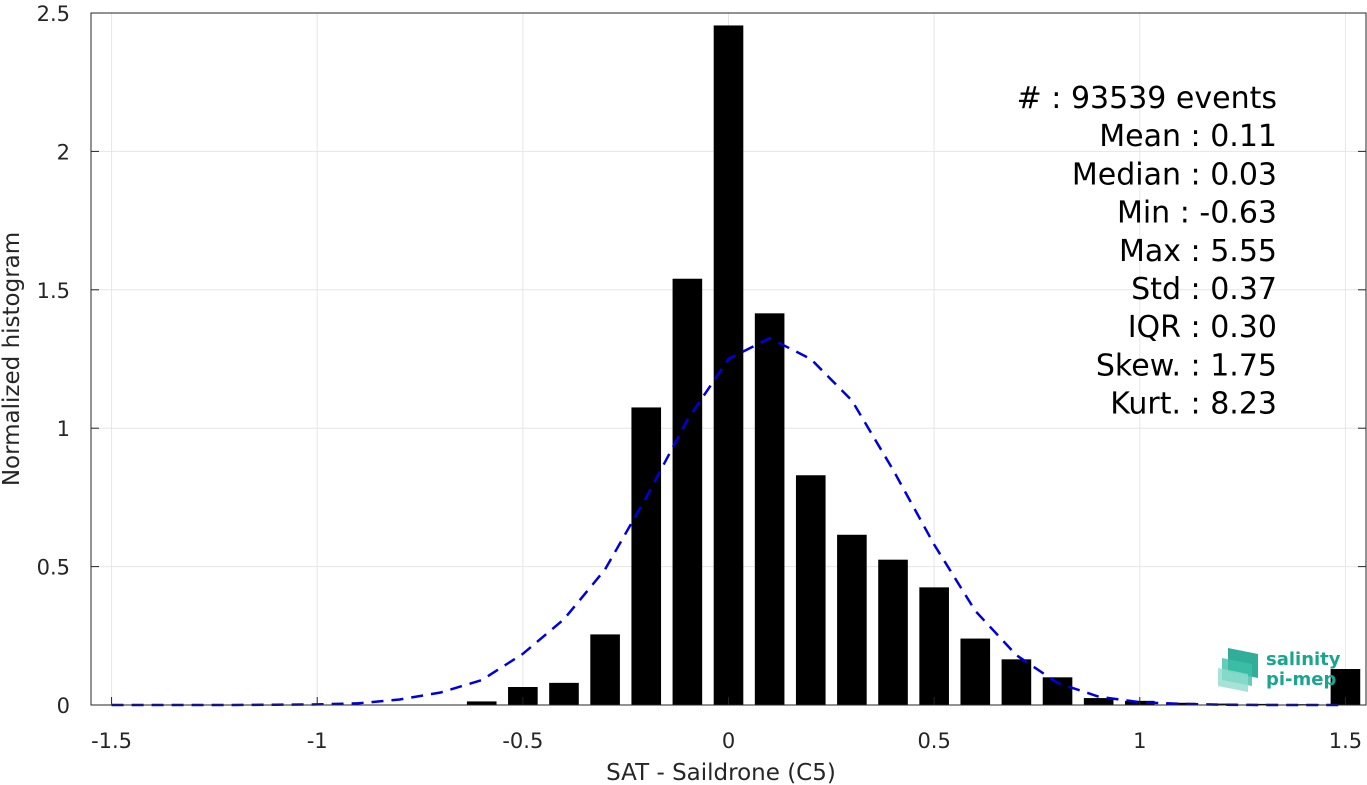 The height and width of the screenshot is (785, 1367). I want to click on stat-line: Kurt. : 8.23, so click(1193, 404).